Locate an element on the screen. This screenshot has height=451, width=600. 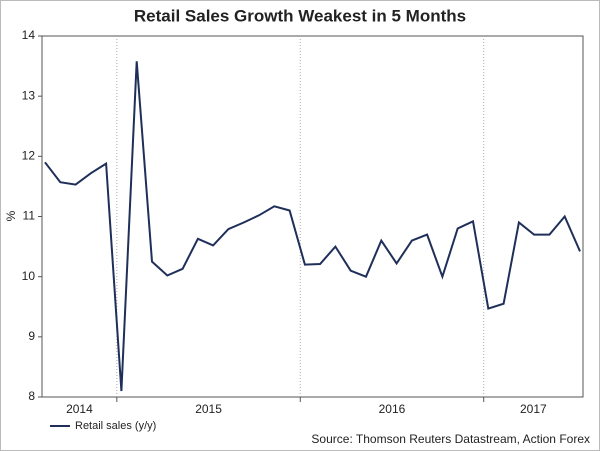
x-tick-label: 2014 is located at coordinates (79, 409).